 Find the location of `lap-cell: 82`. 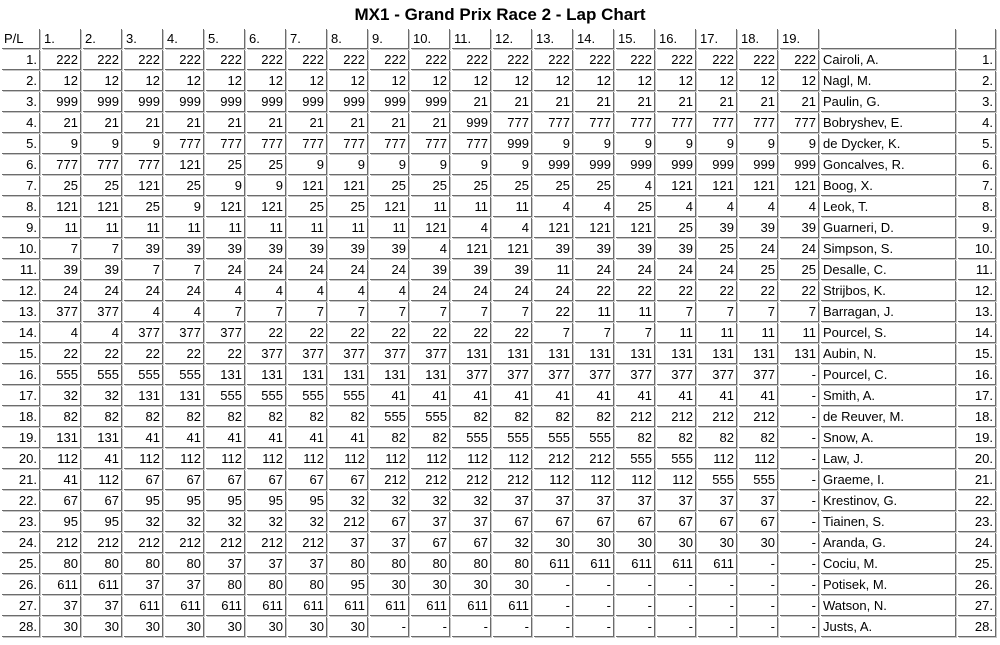

lap-cell: 82 is located at coordinates (307, 417).